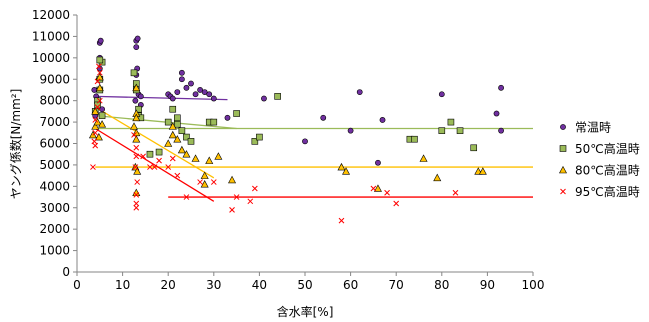  I want to click on y-tick-label: 1000, so click(54, 251).